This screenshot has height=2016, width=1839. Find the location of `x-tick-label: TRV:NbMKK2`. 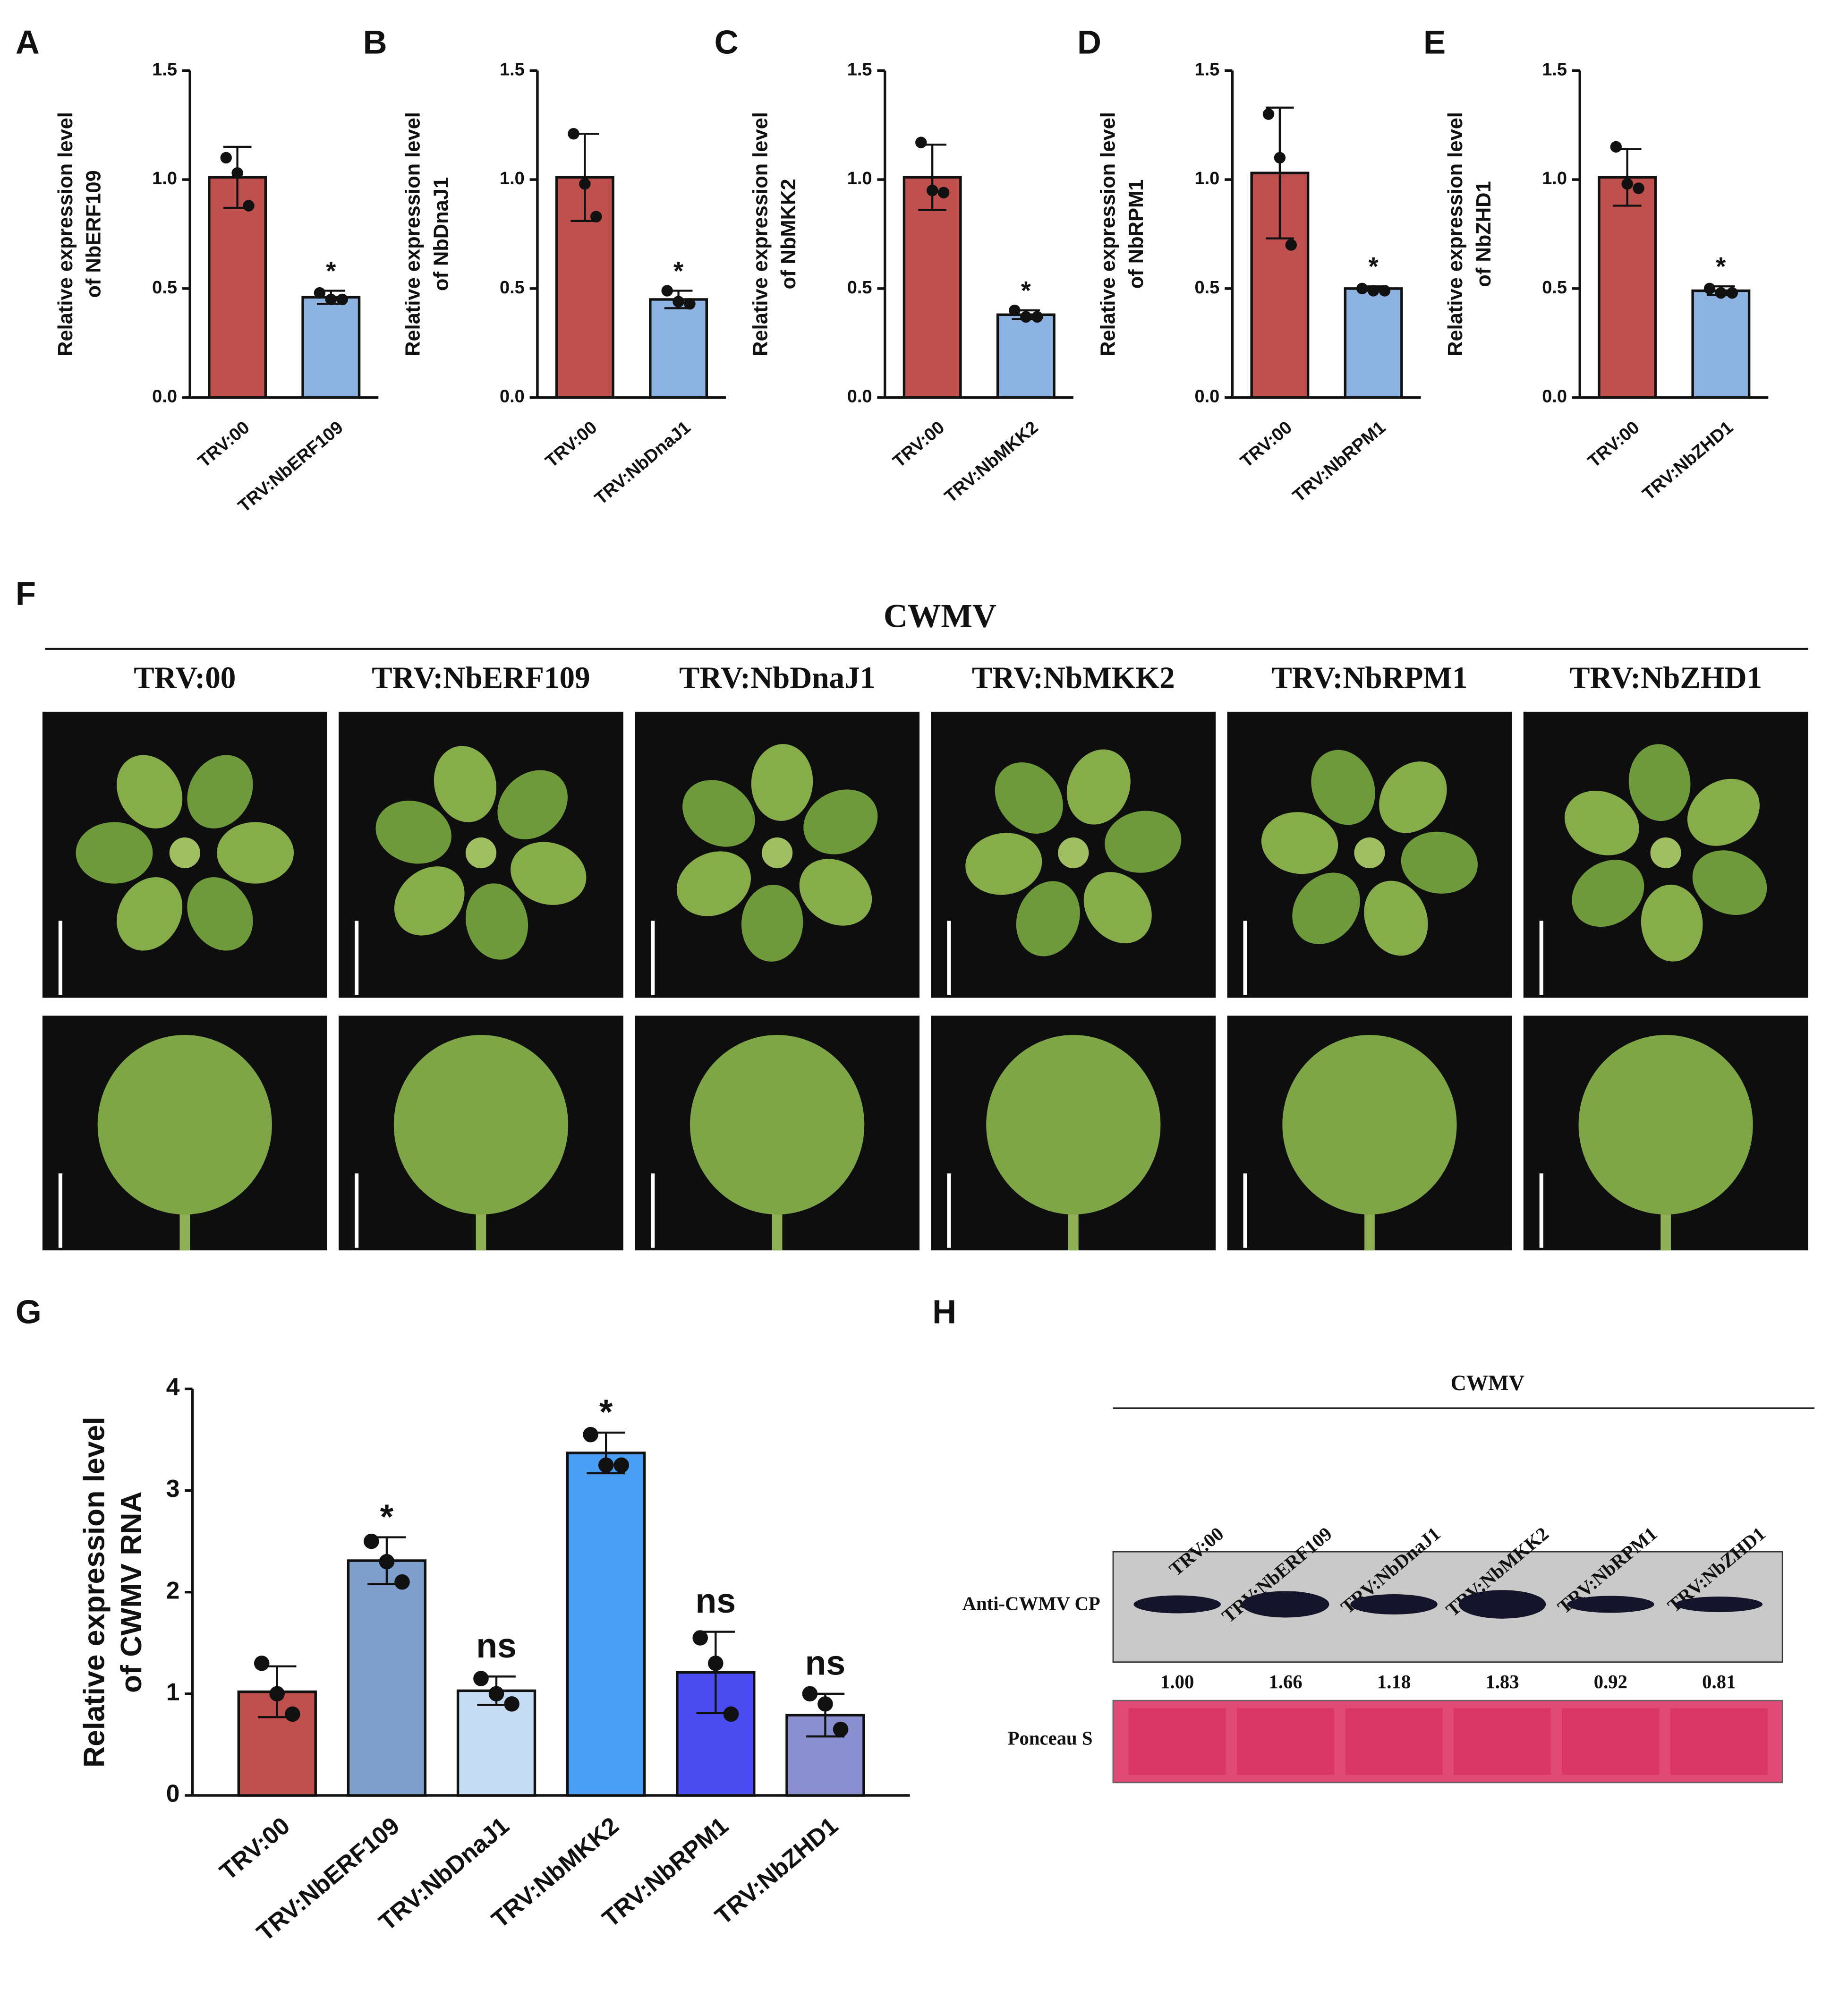

x-tick-label: TRV:NbMKK2 is located at coordinates (991, 462).